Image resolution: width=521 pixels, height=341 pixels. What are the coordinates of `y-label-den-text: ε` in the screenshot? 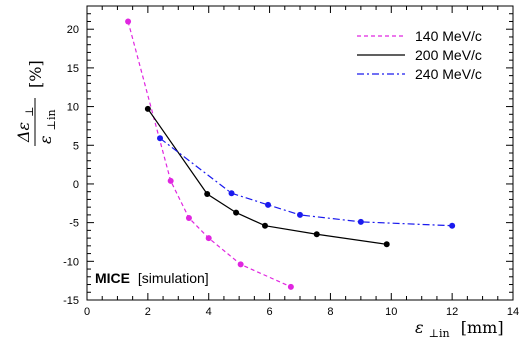 It's located at (45, 139).